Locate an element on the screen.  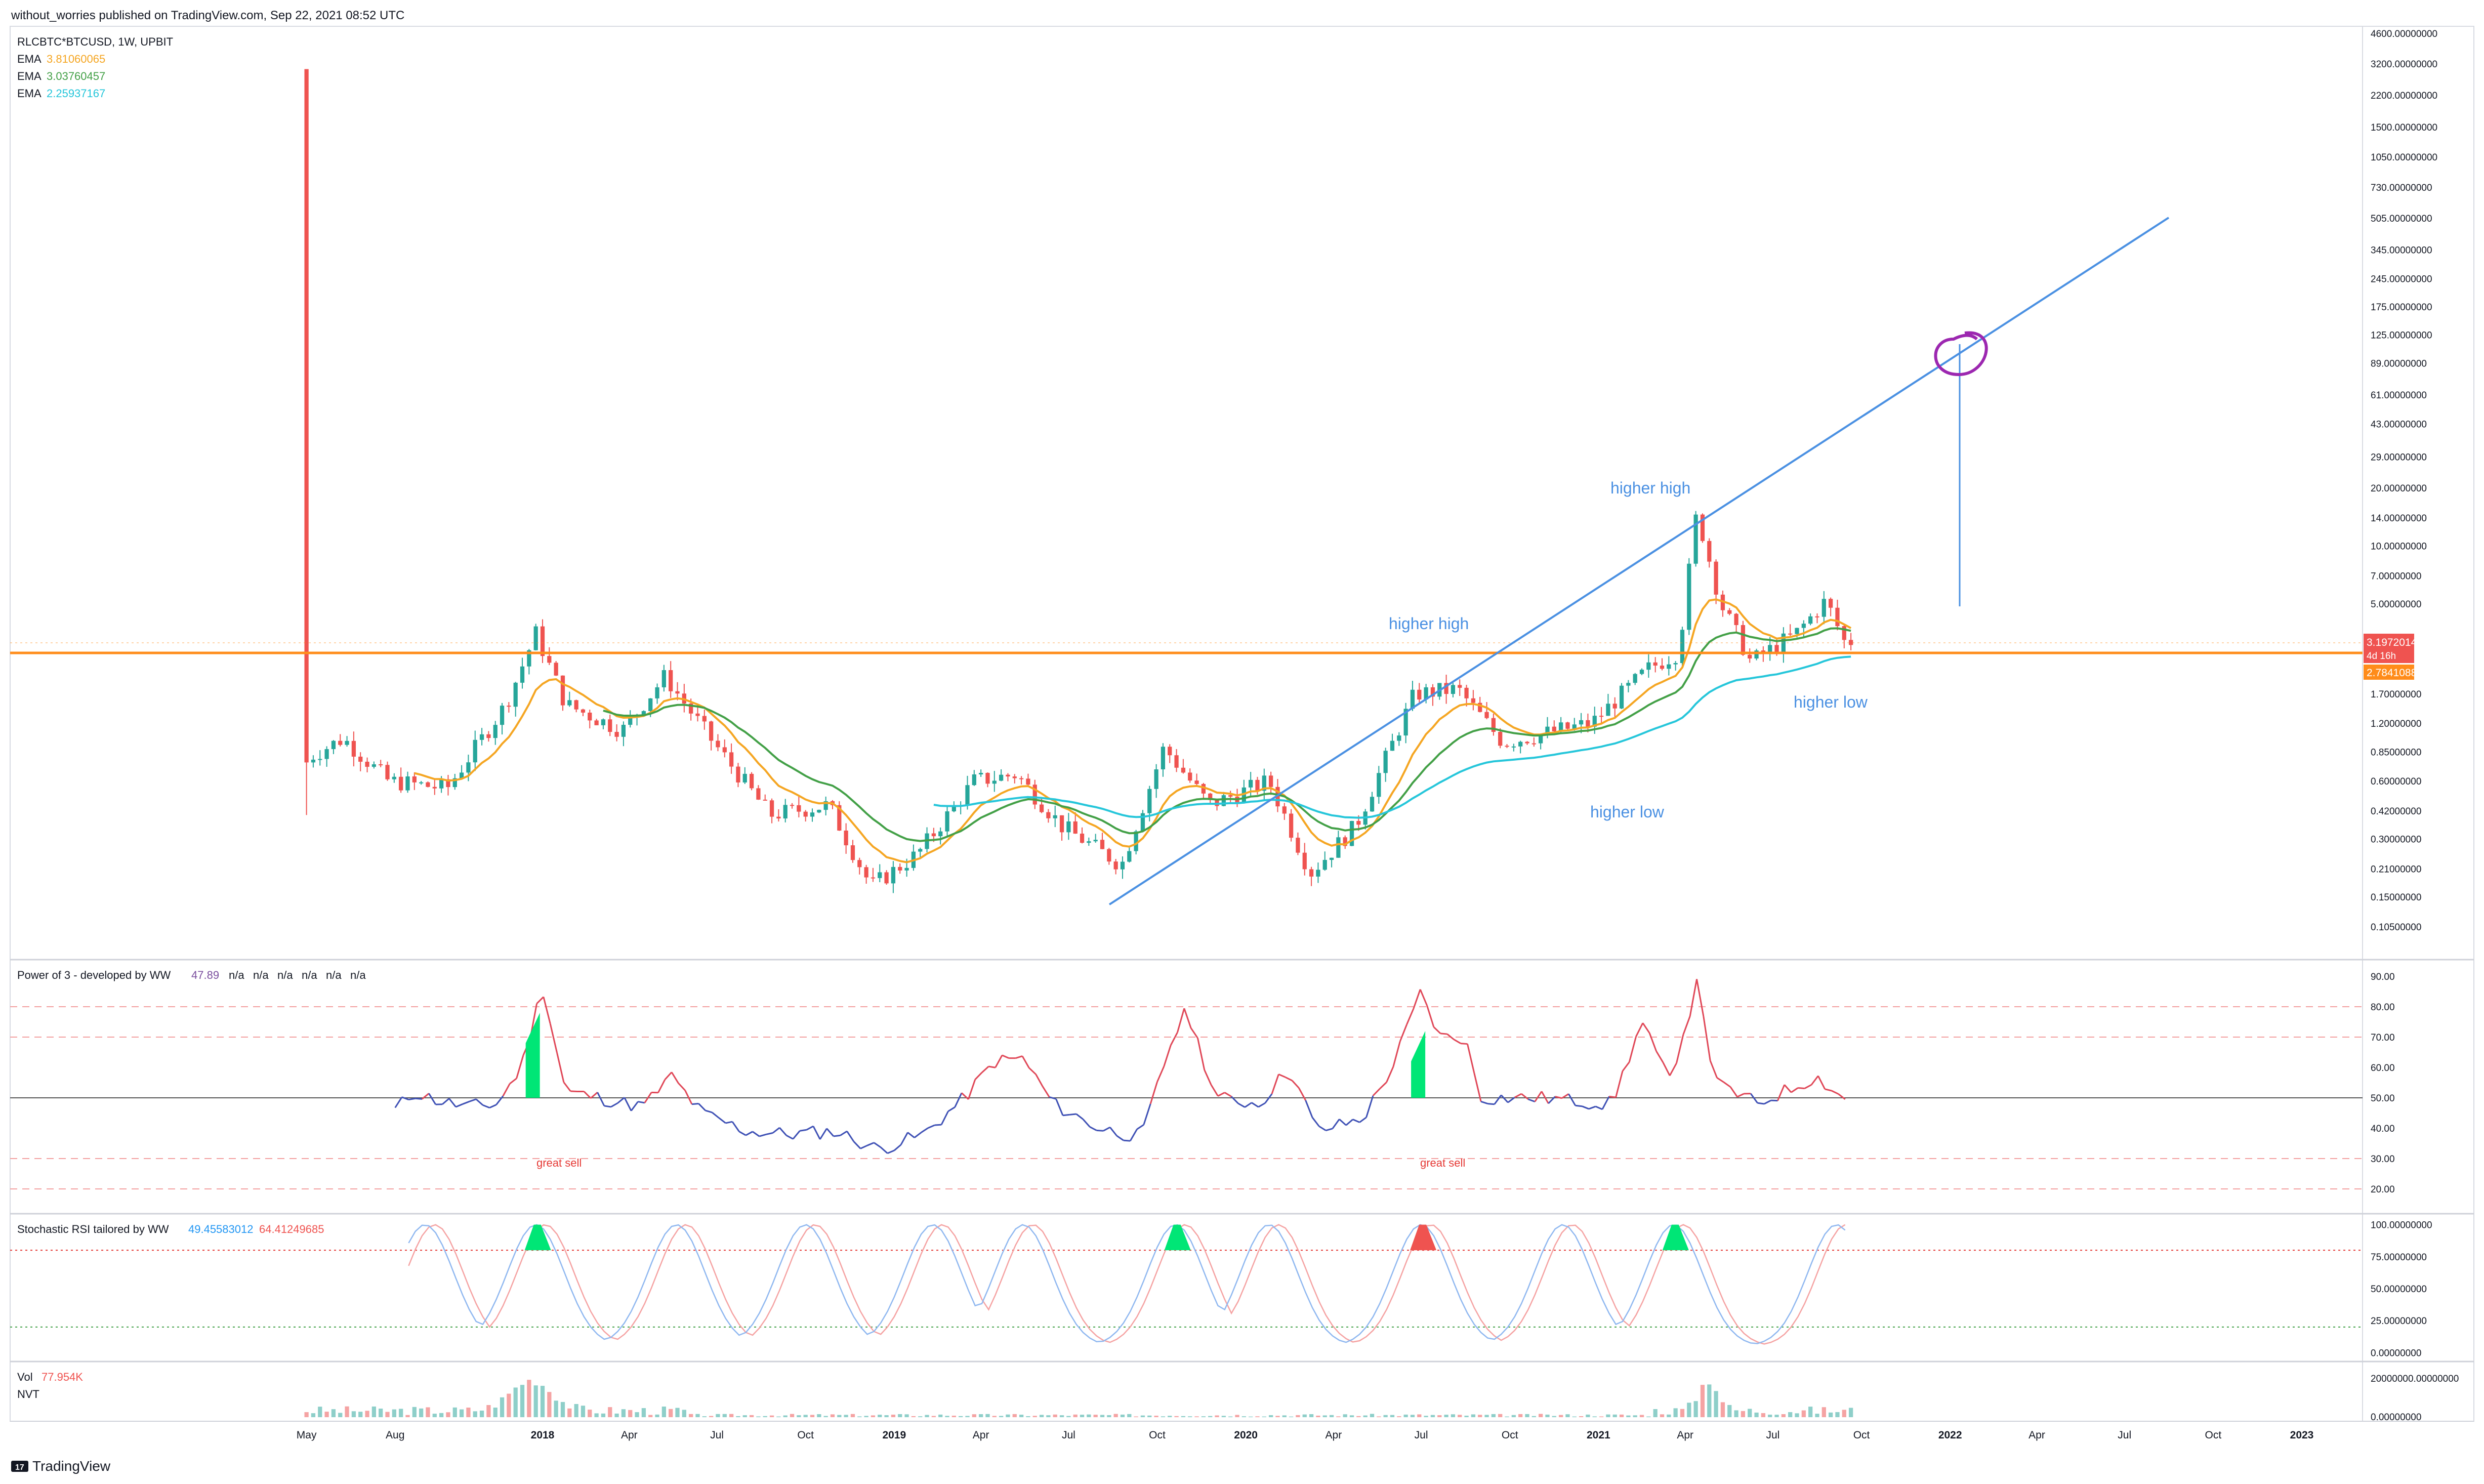
x-tick-label: Apr is located at coordinates (981, 1435).